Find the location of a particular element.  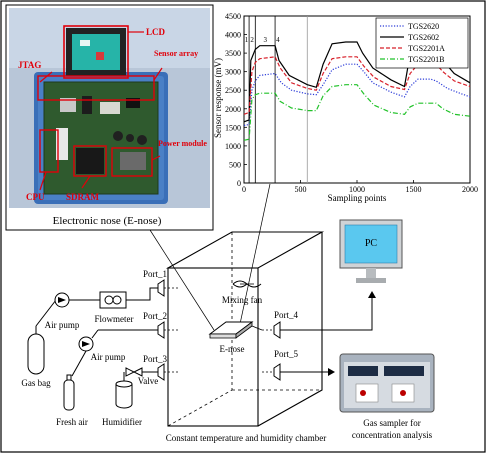

y-tick-label: 4500 is located at coordinates (233, 16).